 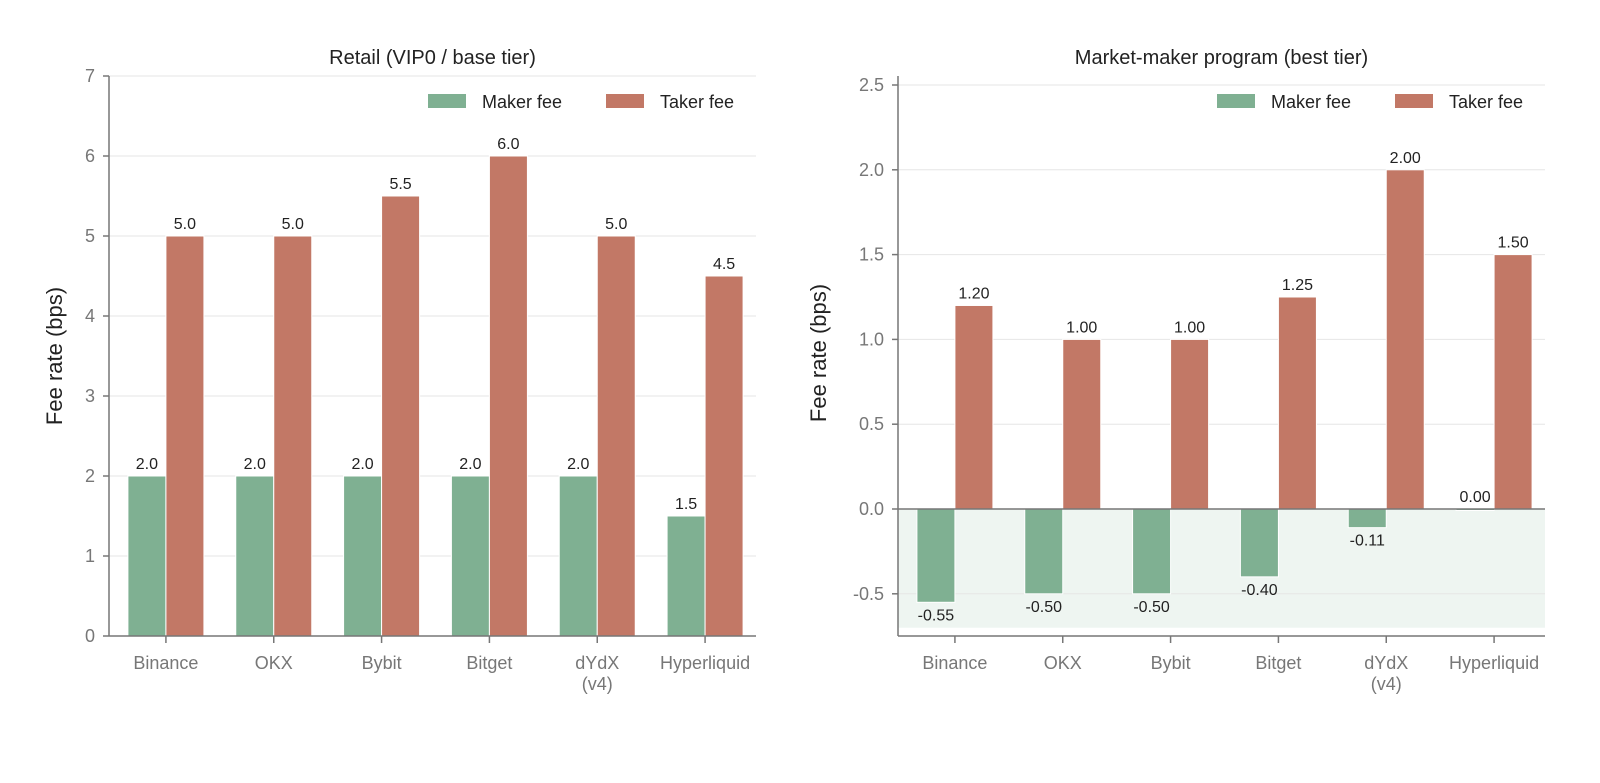 What do you see at coordinates (936, 615) in the screenshot?
I see `data-label: -0.55` at bounding box center [936, 615].